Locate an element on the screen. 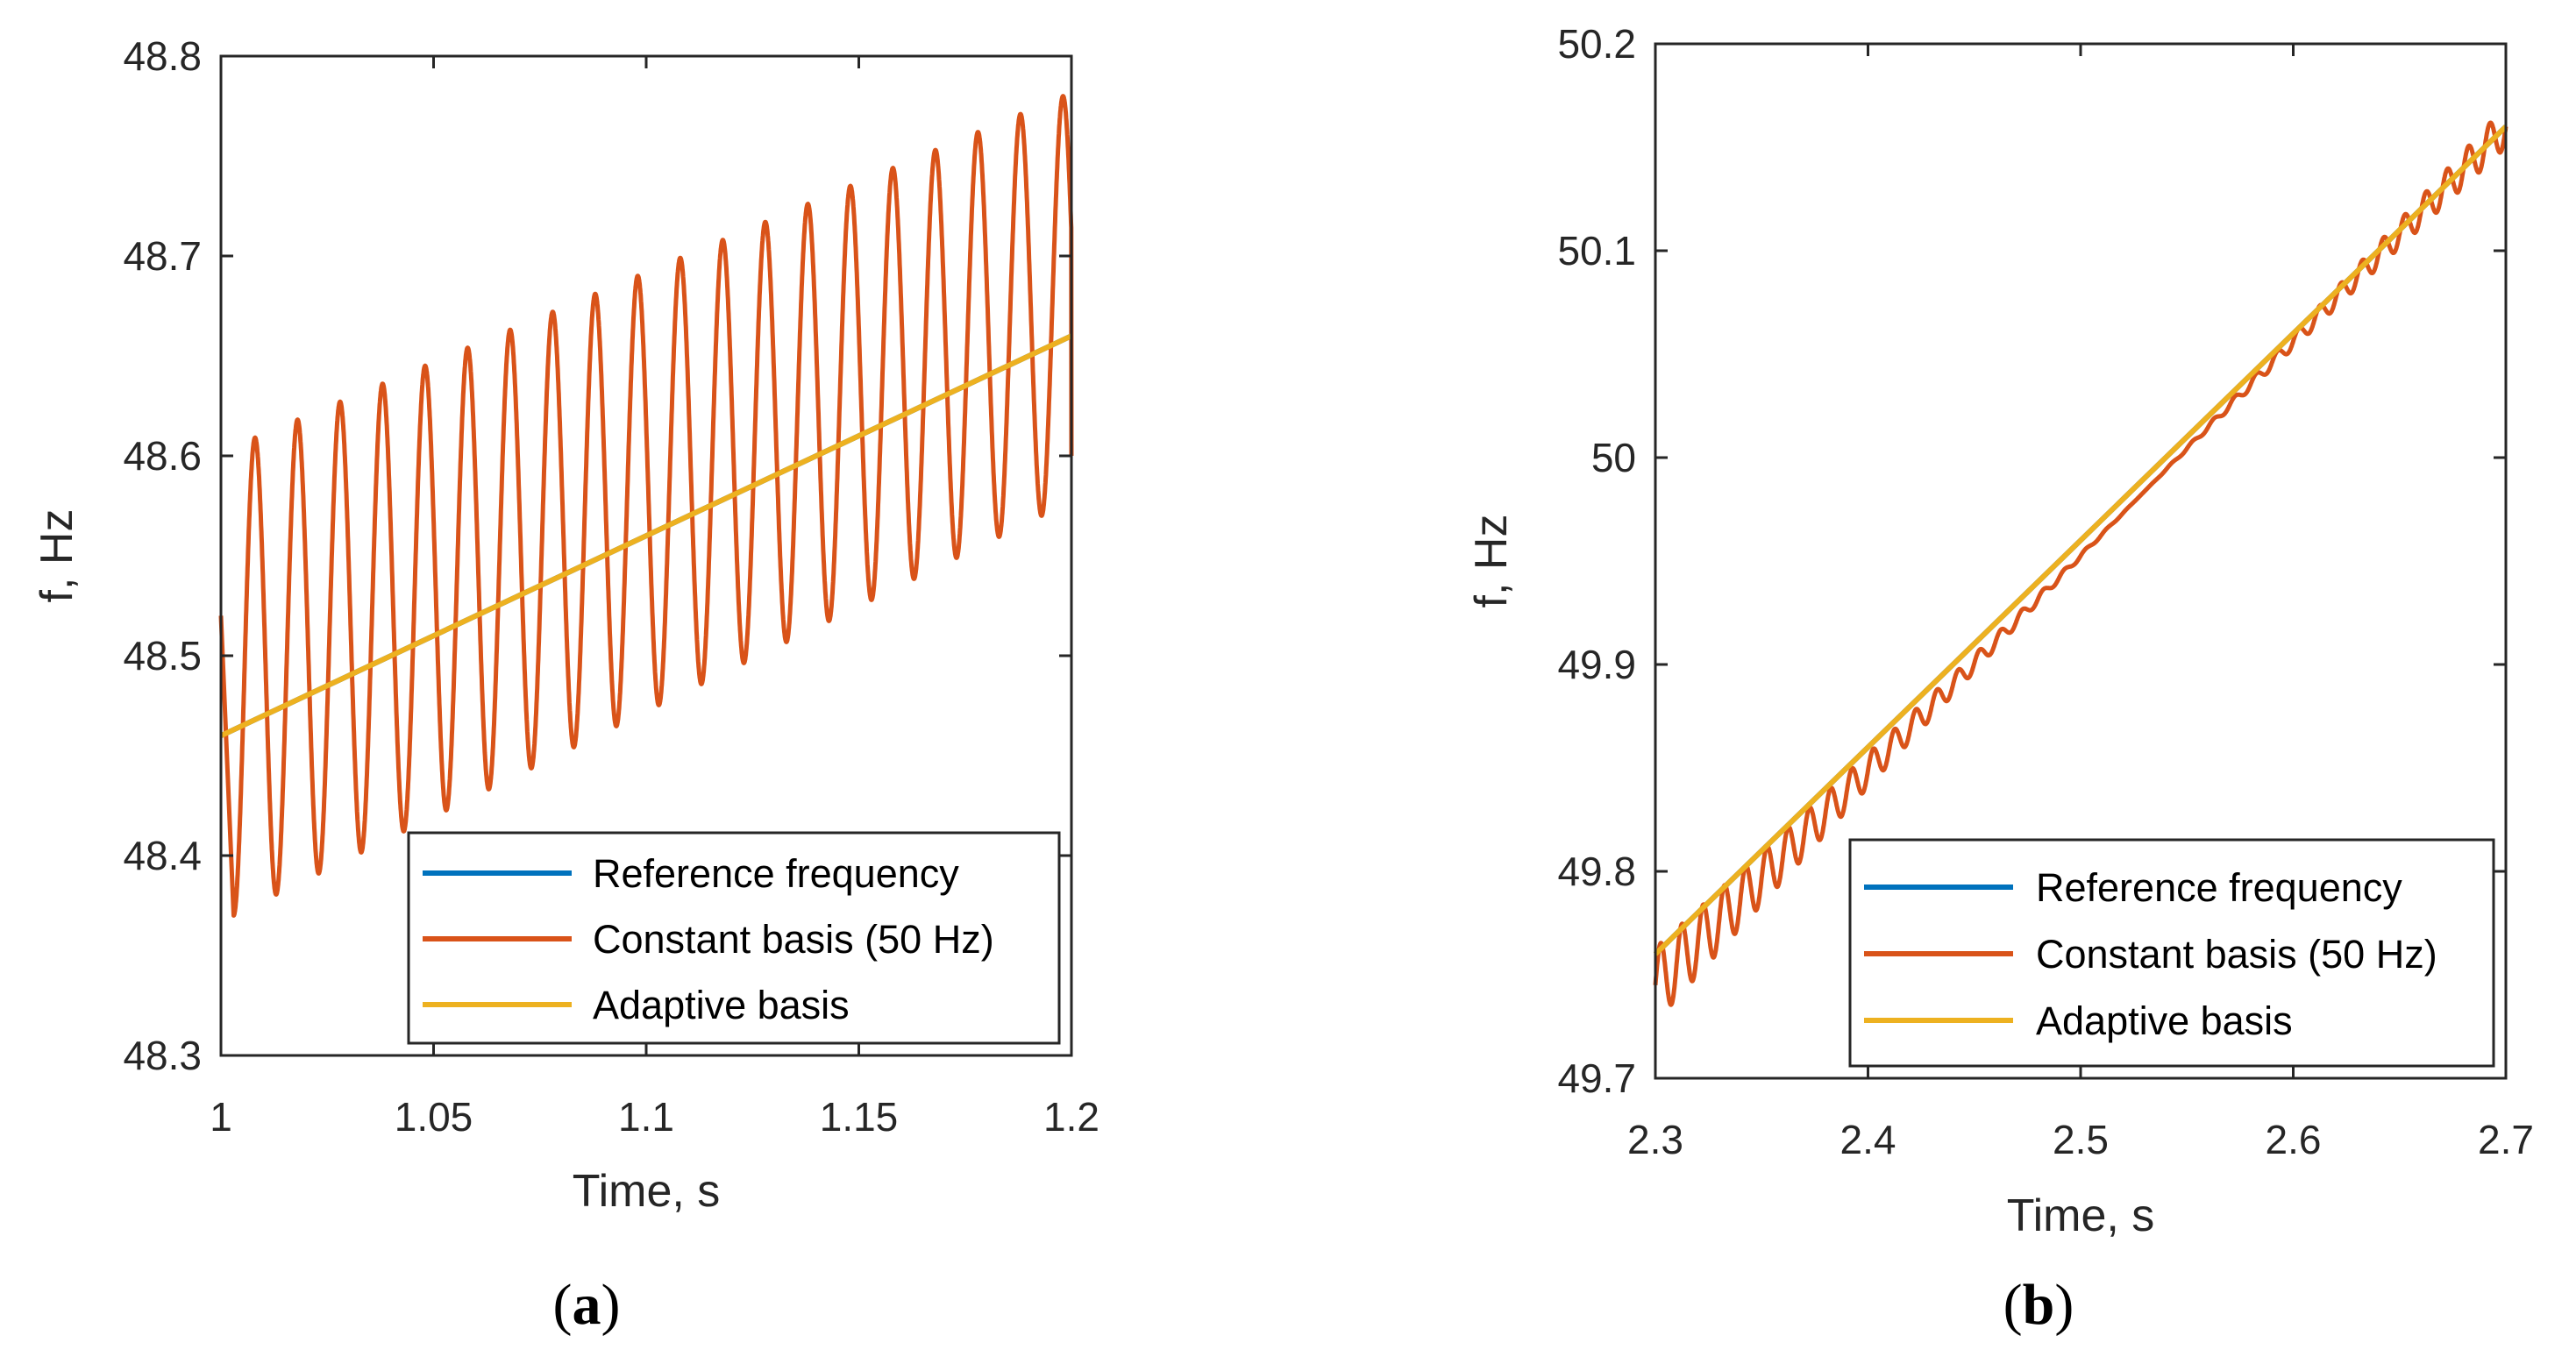 Image resolution: width=2576 pixels, height=1357 pixels. x-axis-title-b: Time, s is located at coordinates (2081, 1215).